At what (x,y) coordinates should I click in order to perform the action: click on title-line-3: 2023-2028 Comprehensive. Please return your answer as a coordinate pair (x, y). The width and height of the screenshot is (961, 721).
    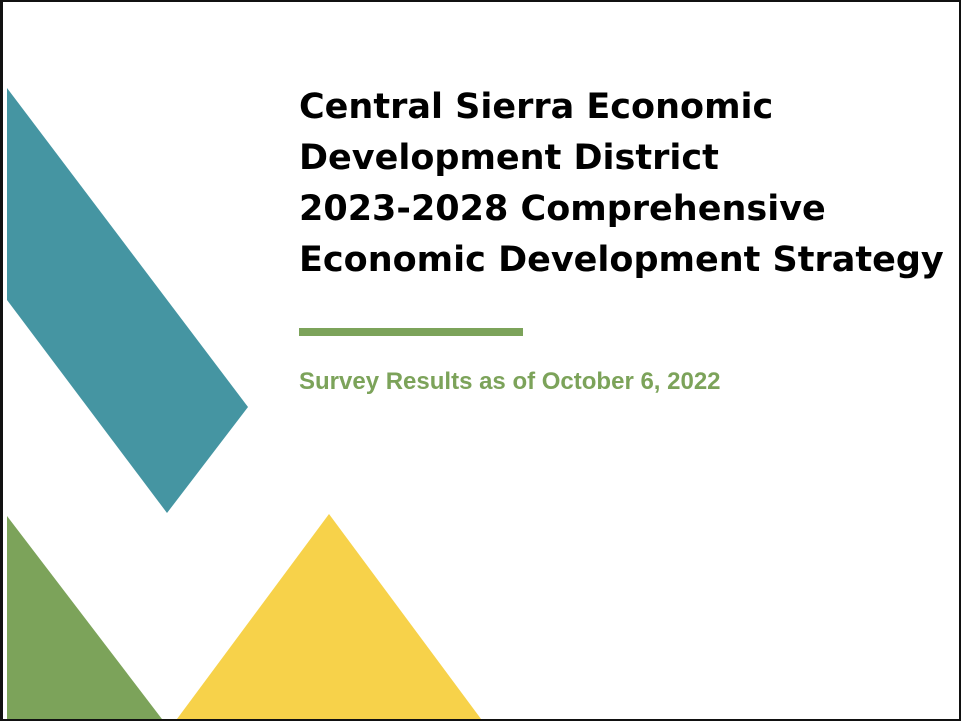
    Looking at the image, I should click on (562, 209).